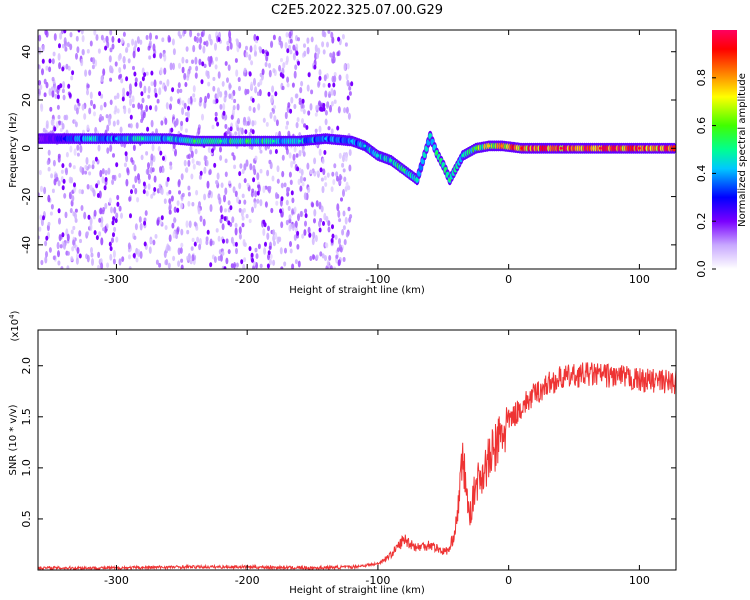 Image resolution: width=750 pixels, height=600 pixels. Describe the element at coordinates (247, 580) in the screenshot. I see `snr-x-tick-label: -200` at that location.